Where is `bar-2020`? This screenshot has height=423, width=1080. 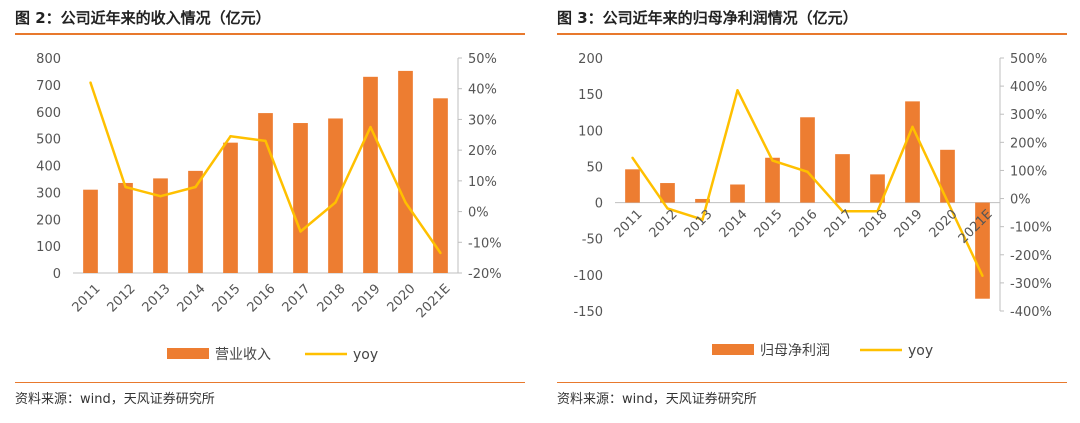 bar-2020 is located at coordinates (405, 172).